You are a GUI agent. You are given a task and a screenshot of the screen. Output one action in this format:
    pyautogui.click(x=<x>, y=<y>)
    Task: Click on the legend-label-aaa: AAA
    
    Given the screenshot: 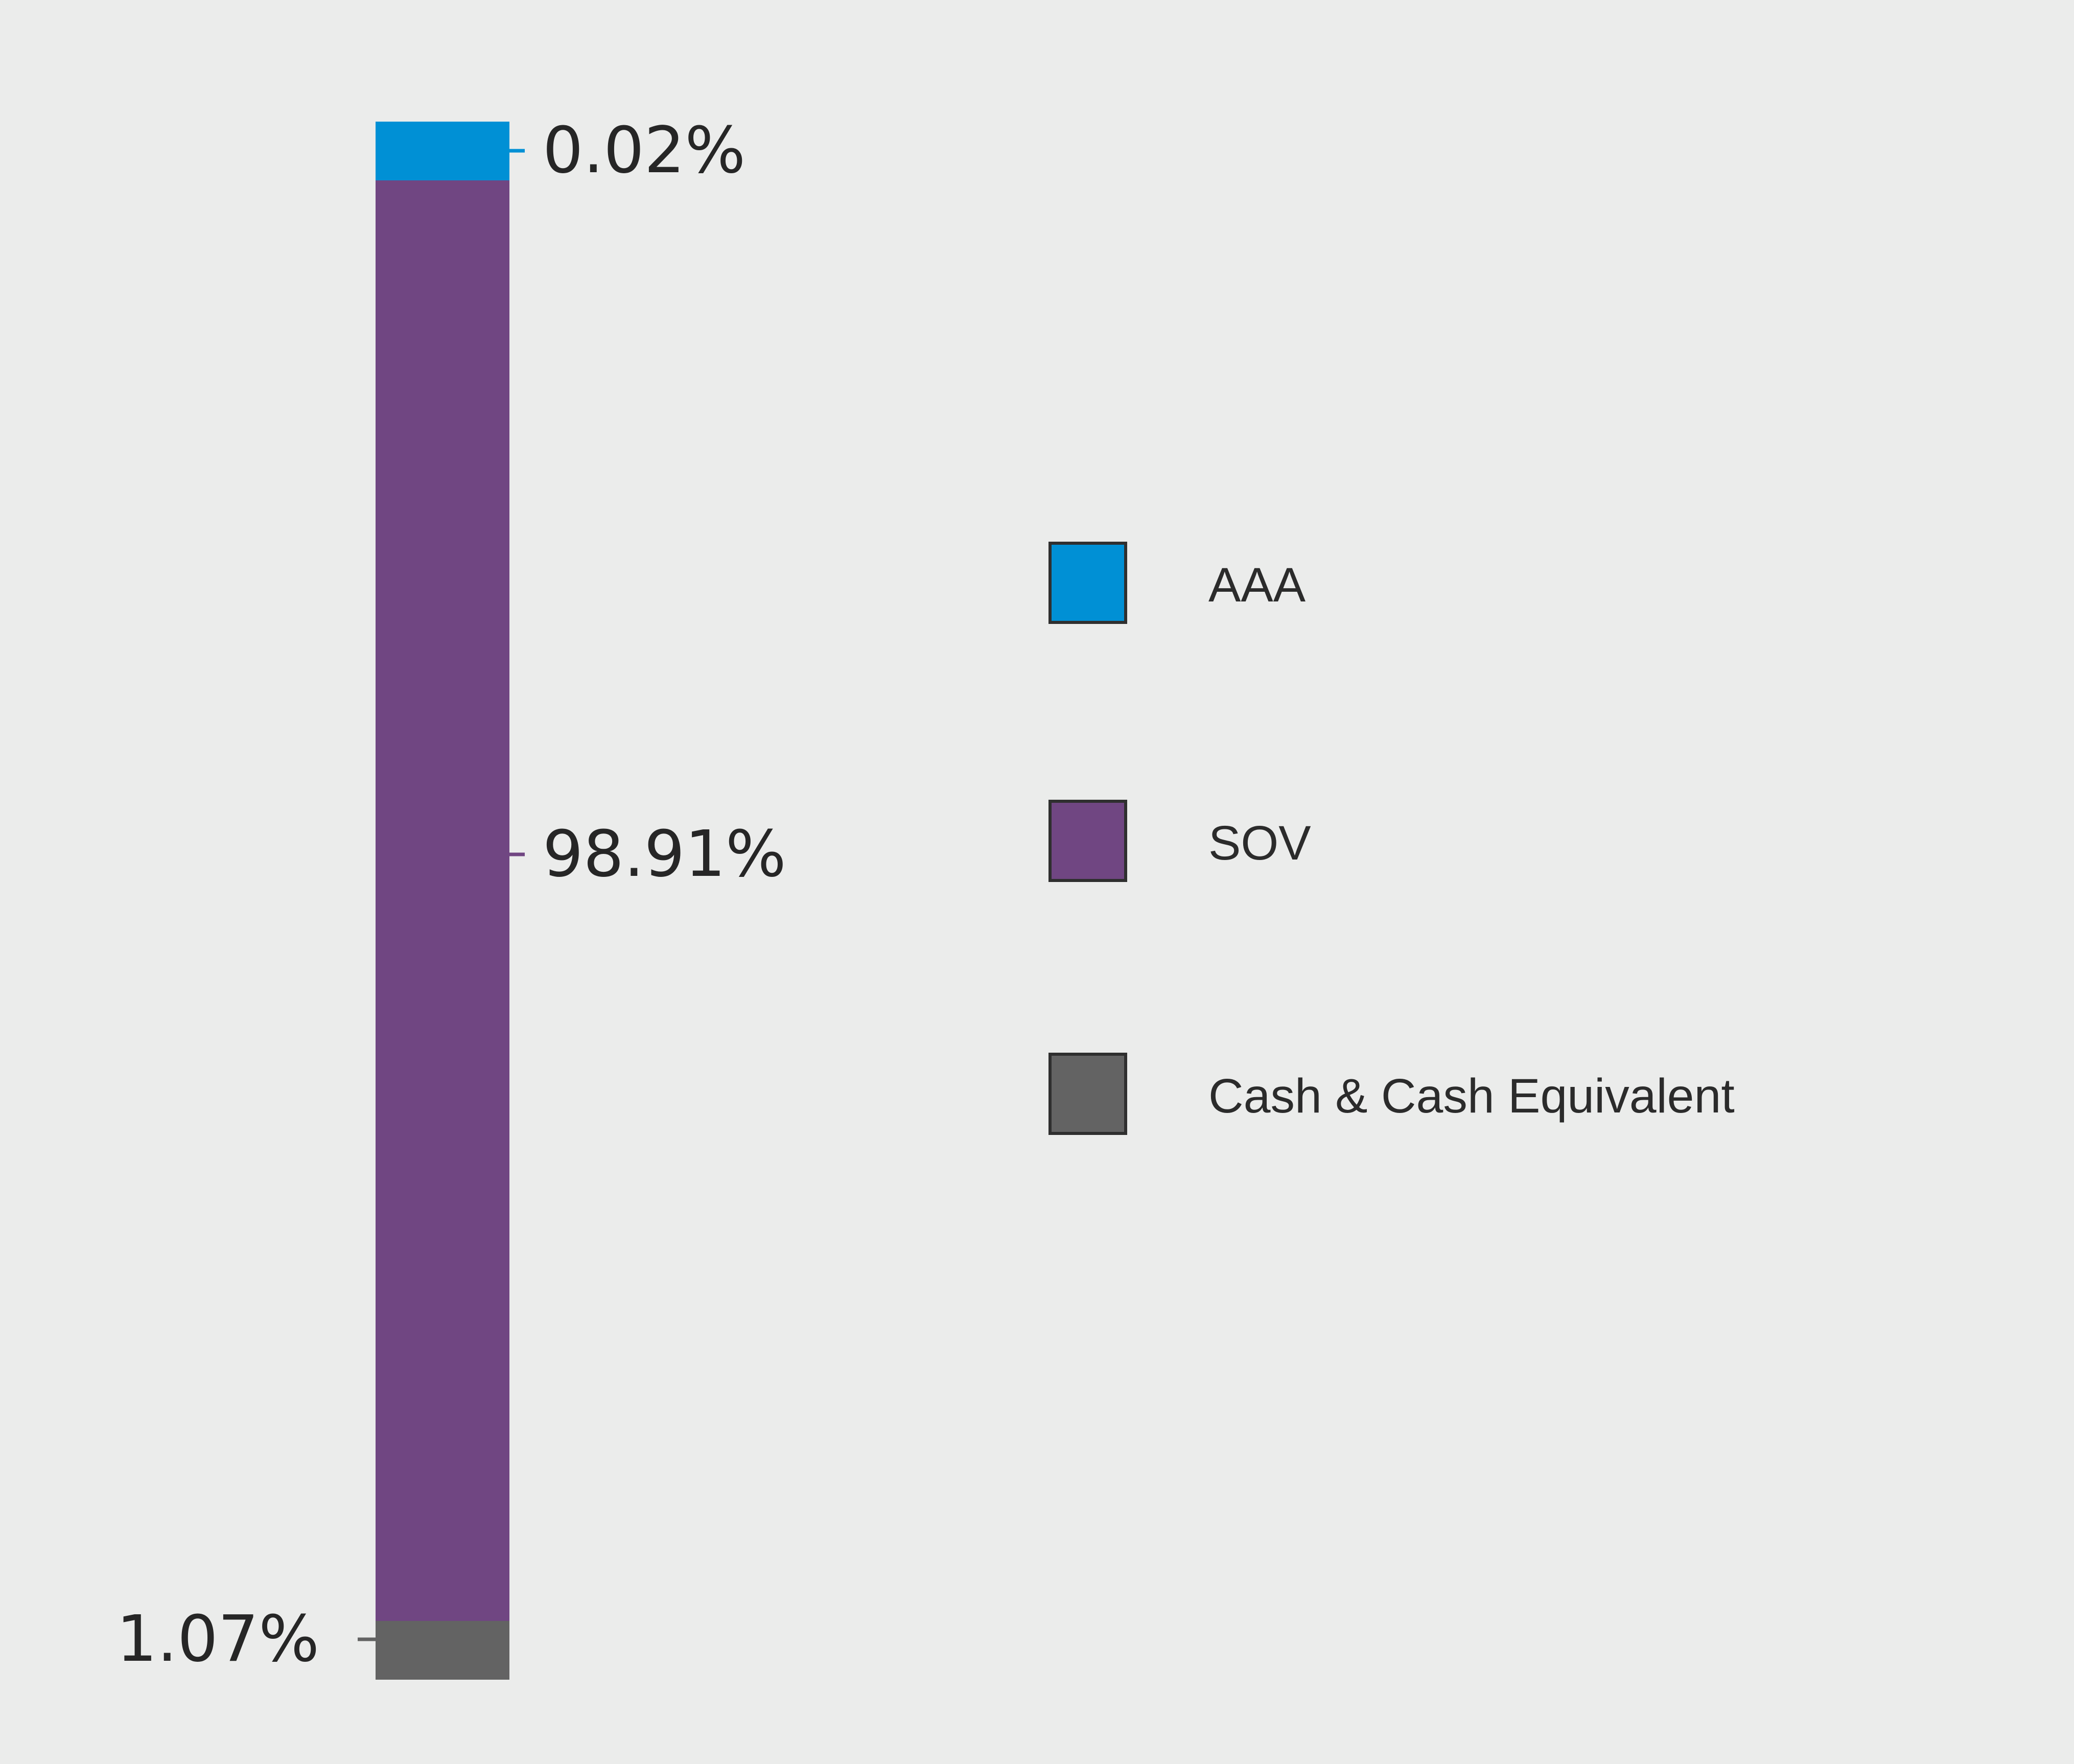 What is the action you would take?
    pyautogui.click(x=1257, y=585)
    